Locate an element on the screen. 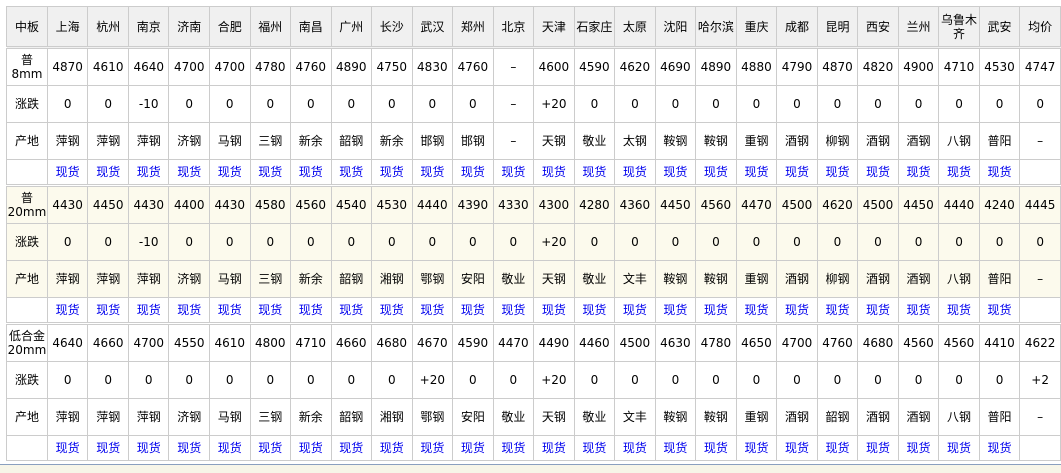  price-cell: 4470 is located at coordinates (513, 342).